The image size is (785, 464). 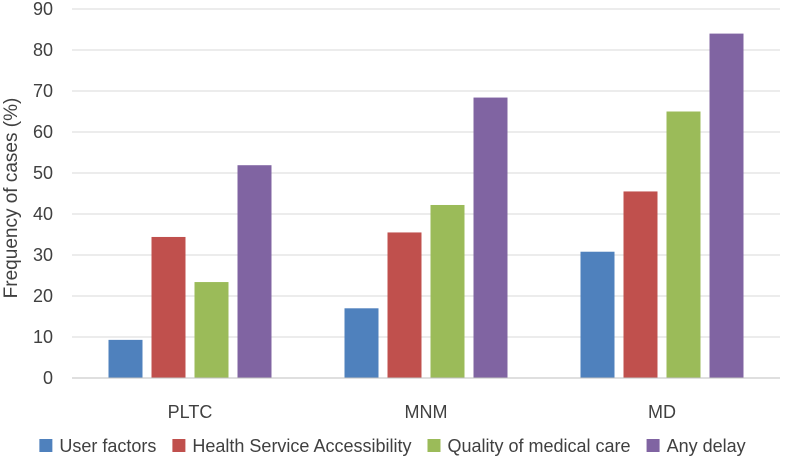 What do you see at coordinates (726, 205) in the screenshot?
I see `bar-md-any-delay` at bounding box center [726, 205].